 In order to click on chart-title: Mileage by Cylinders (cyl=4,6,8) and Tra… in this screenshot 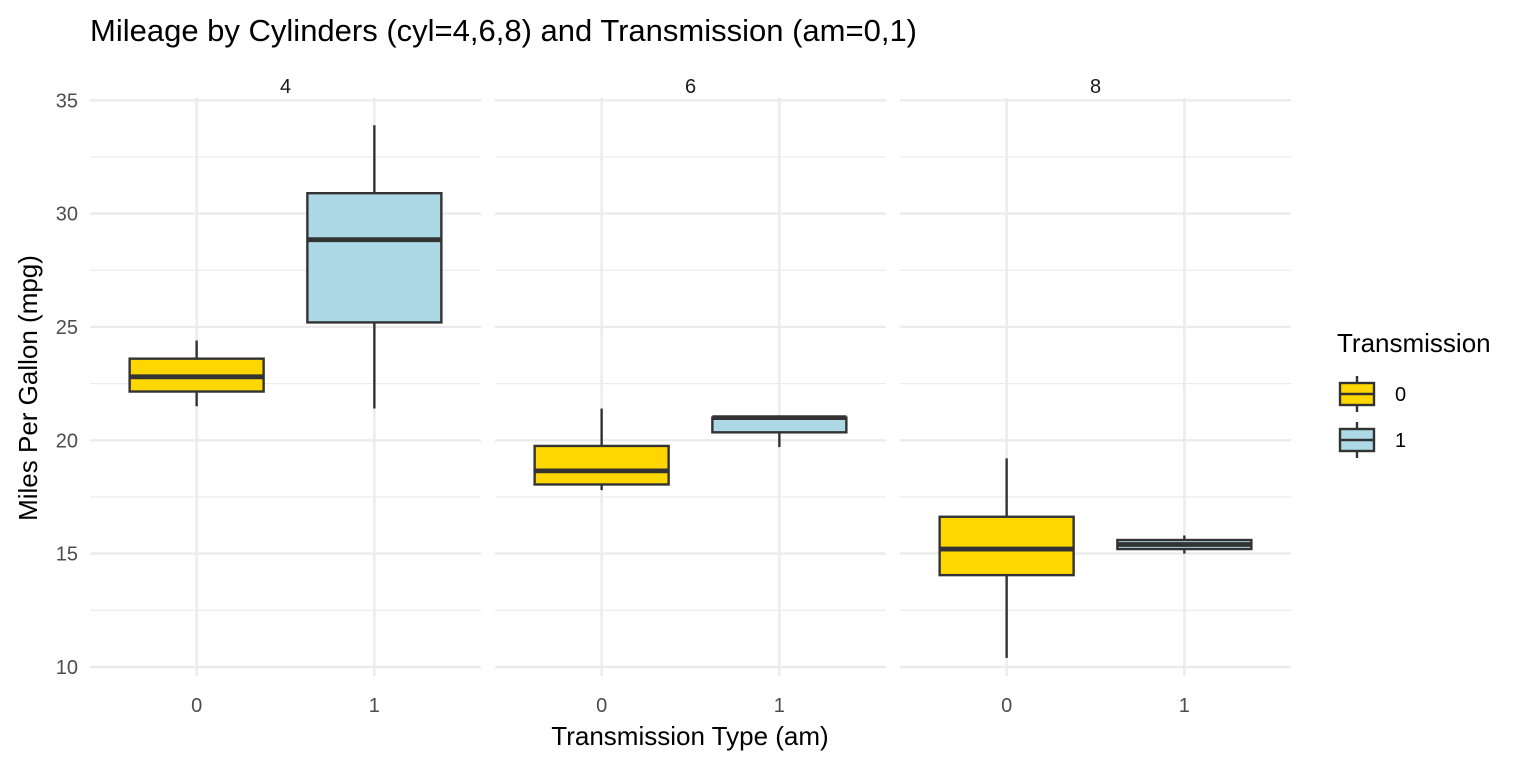, I will do `click(503, 30)`.